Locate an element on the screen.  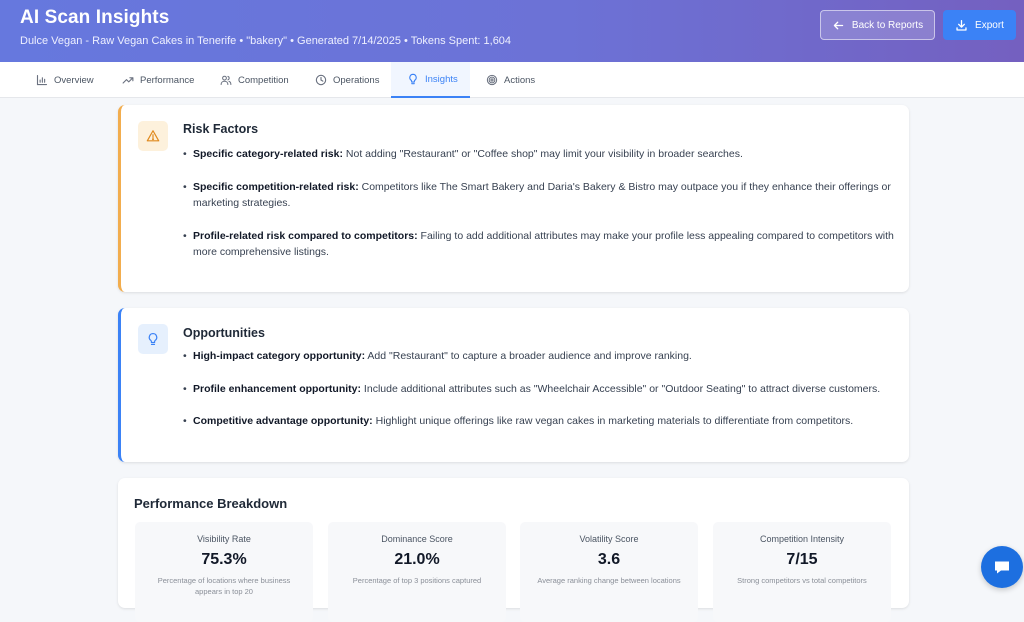
tab-actions: Actions is located at coordinates (509, 80).